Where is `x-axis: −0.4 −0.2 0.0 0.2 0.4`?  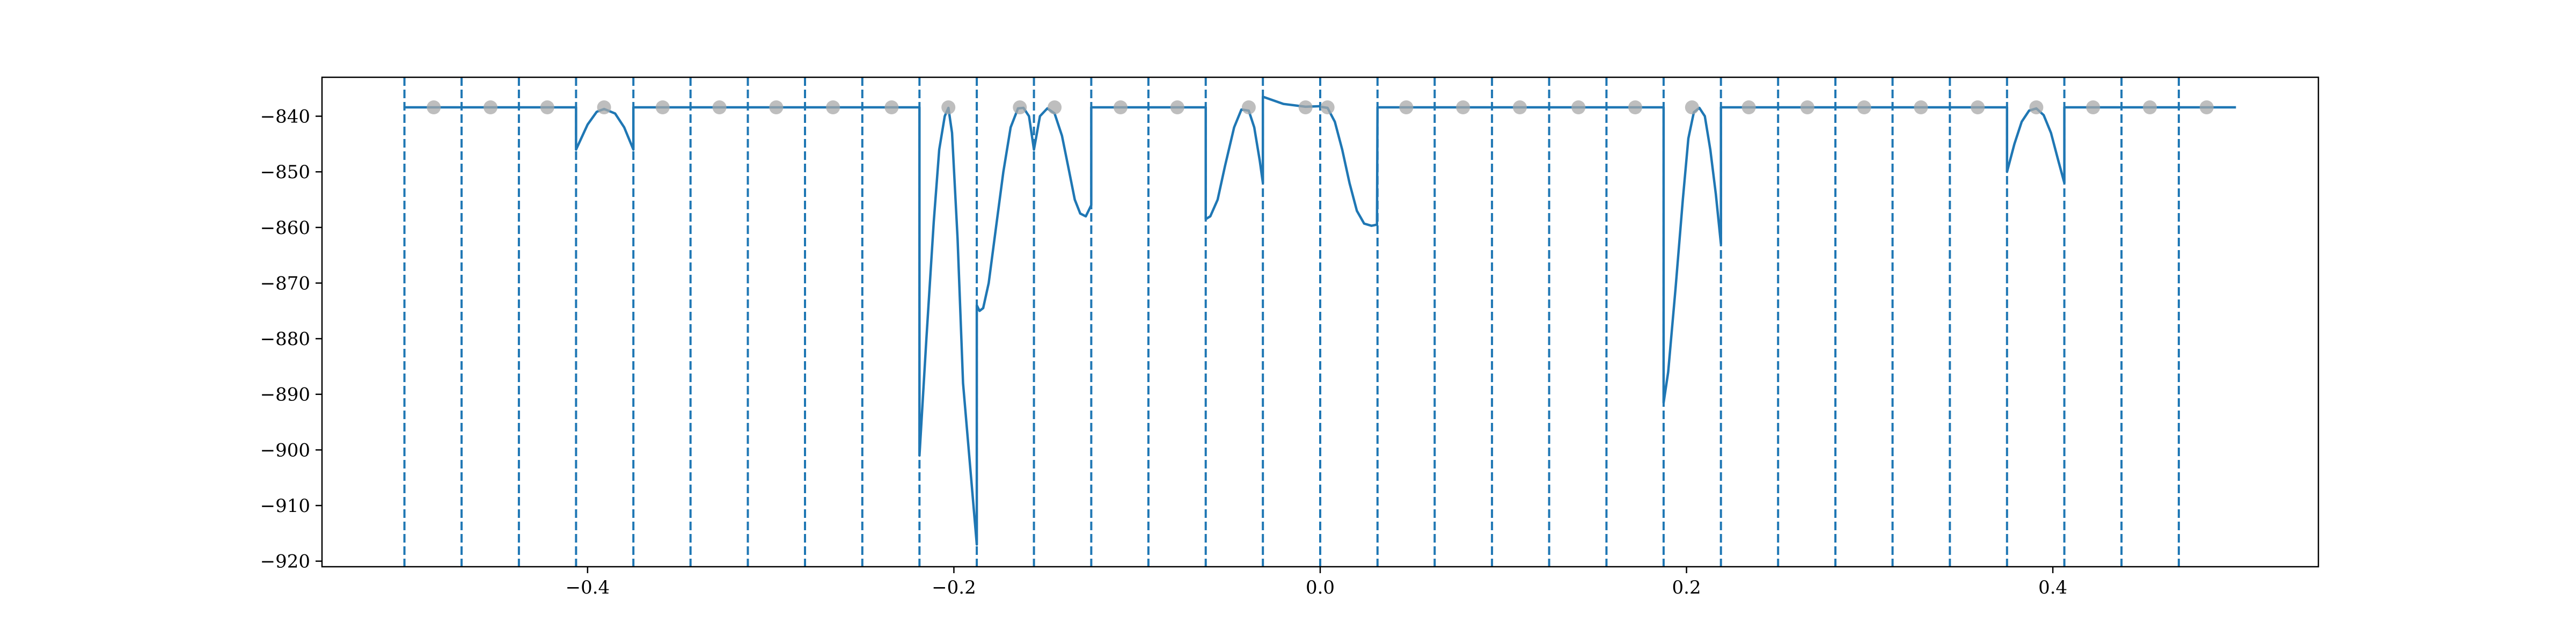 x-axis: −0.4 −0.2 0.0 0.2 0.4 is located at coordinates (1316, 582).